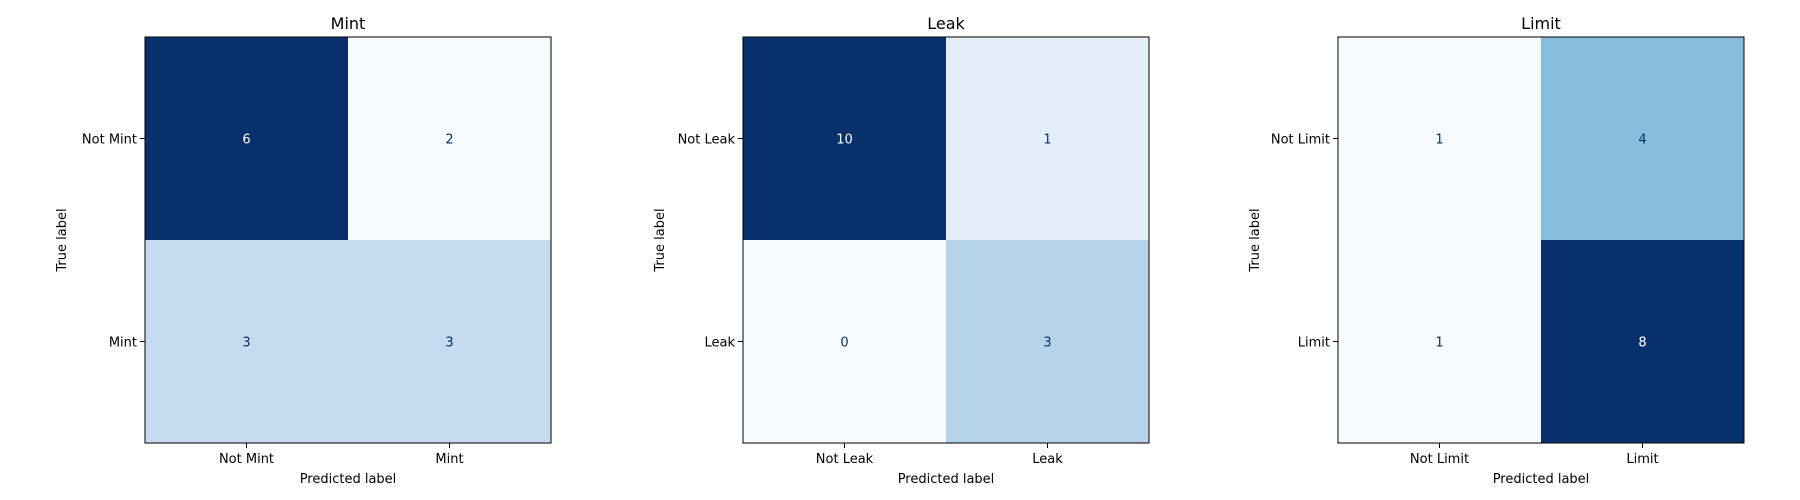 The image size is (1800, 500). I want to click on cell-value-label: 4, so click(1642, 140).